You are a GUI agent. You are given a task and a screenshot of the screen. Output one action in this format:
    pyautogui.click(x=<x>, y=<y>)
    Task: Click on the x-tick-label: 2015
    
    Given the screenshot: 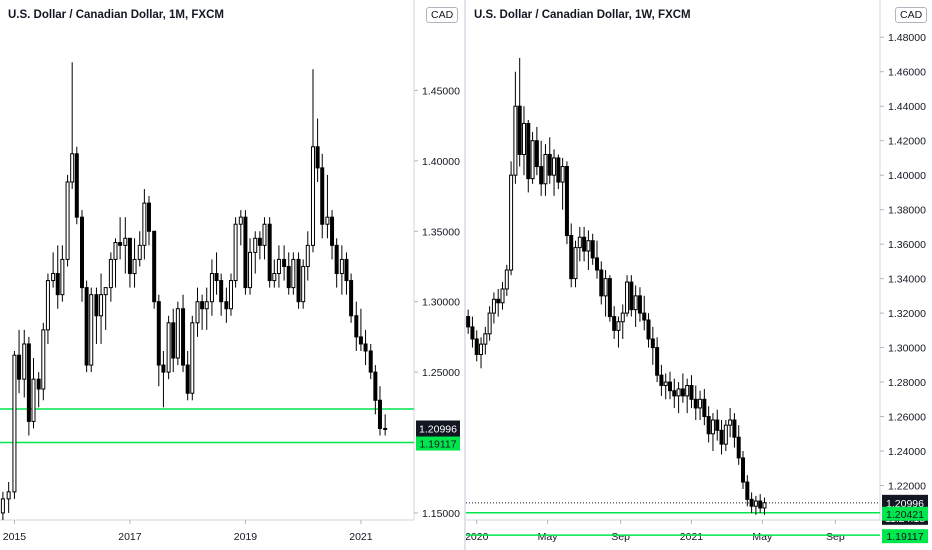 What is the action you would take?
    pyautogui.click(x=15, y=537)
    